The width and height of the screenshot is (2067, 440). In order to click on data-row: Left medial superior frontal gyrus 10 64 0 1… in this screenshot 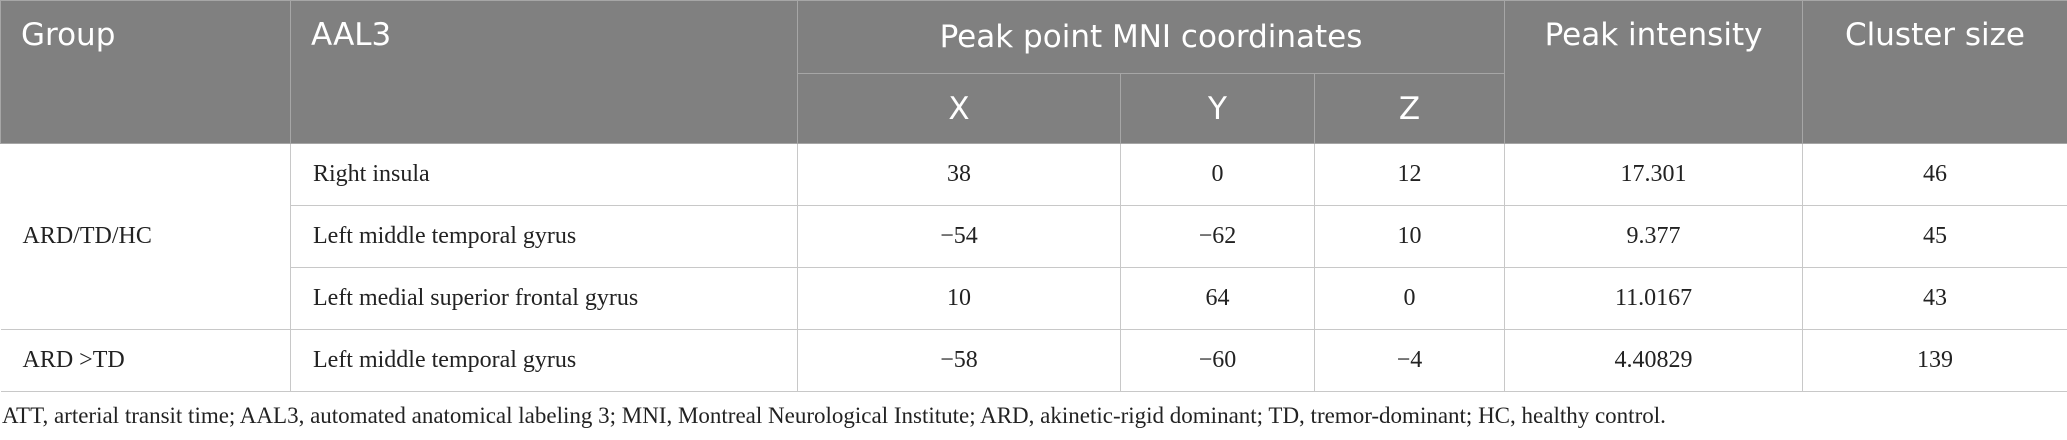, I will do `click(1034, 298)`.